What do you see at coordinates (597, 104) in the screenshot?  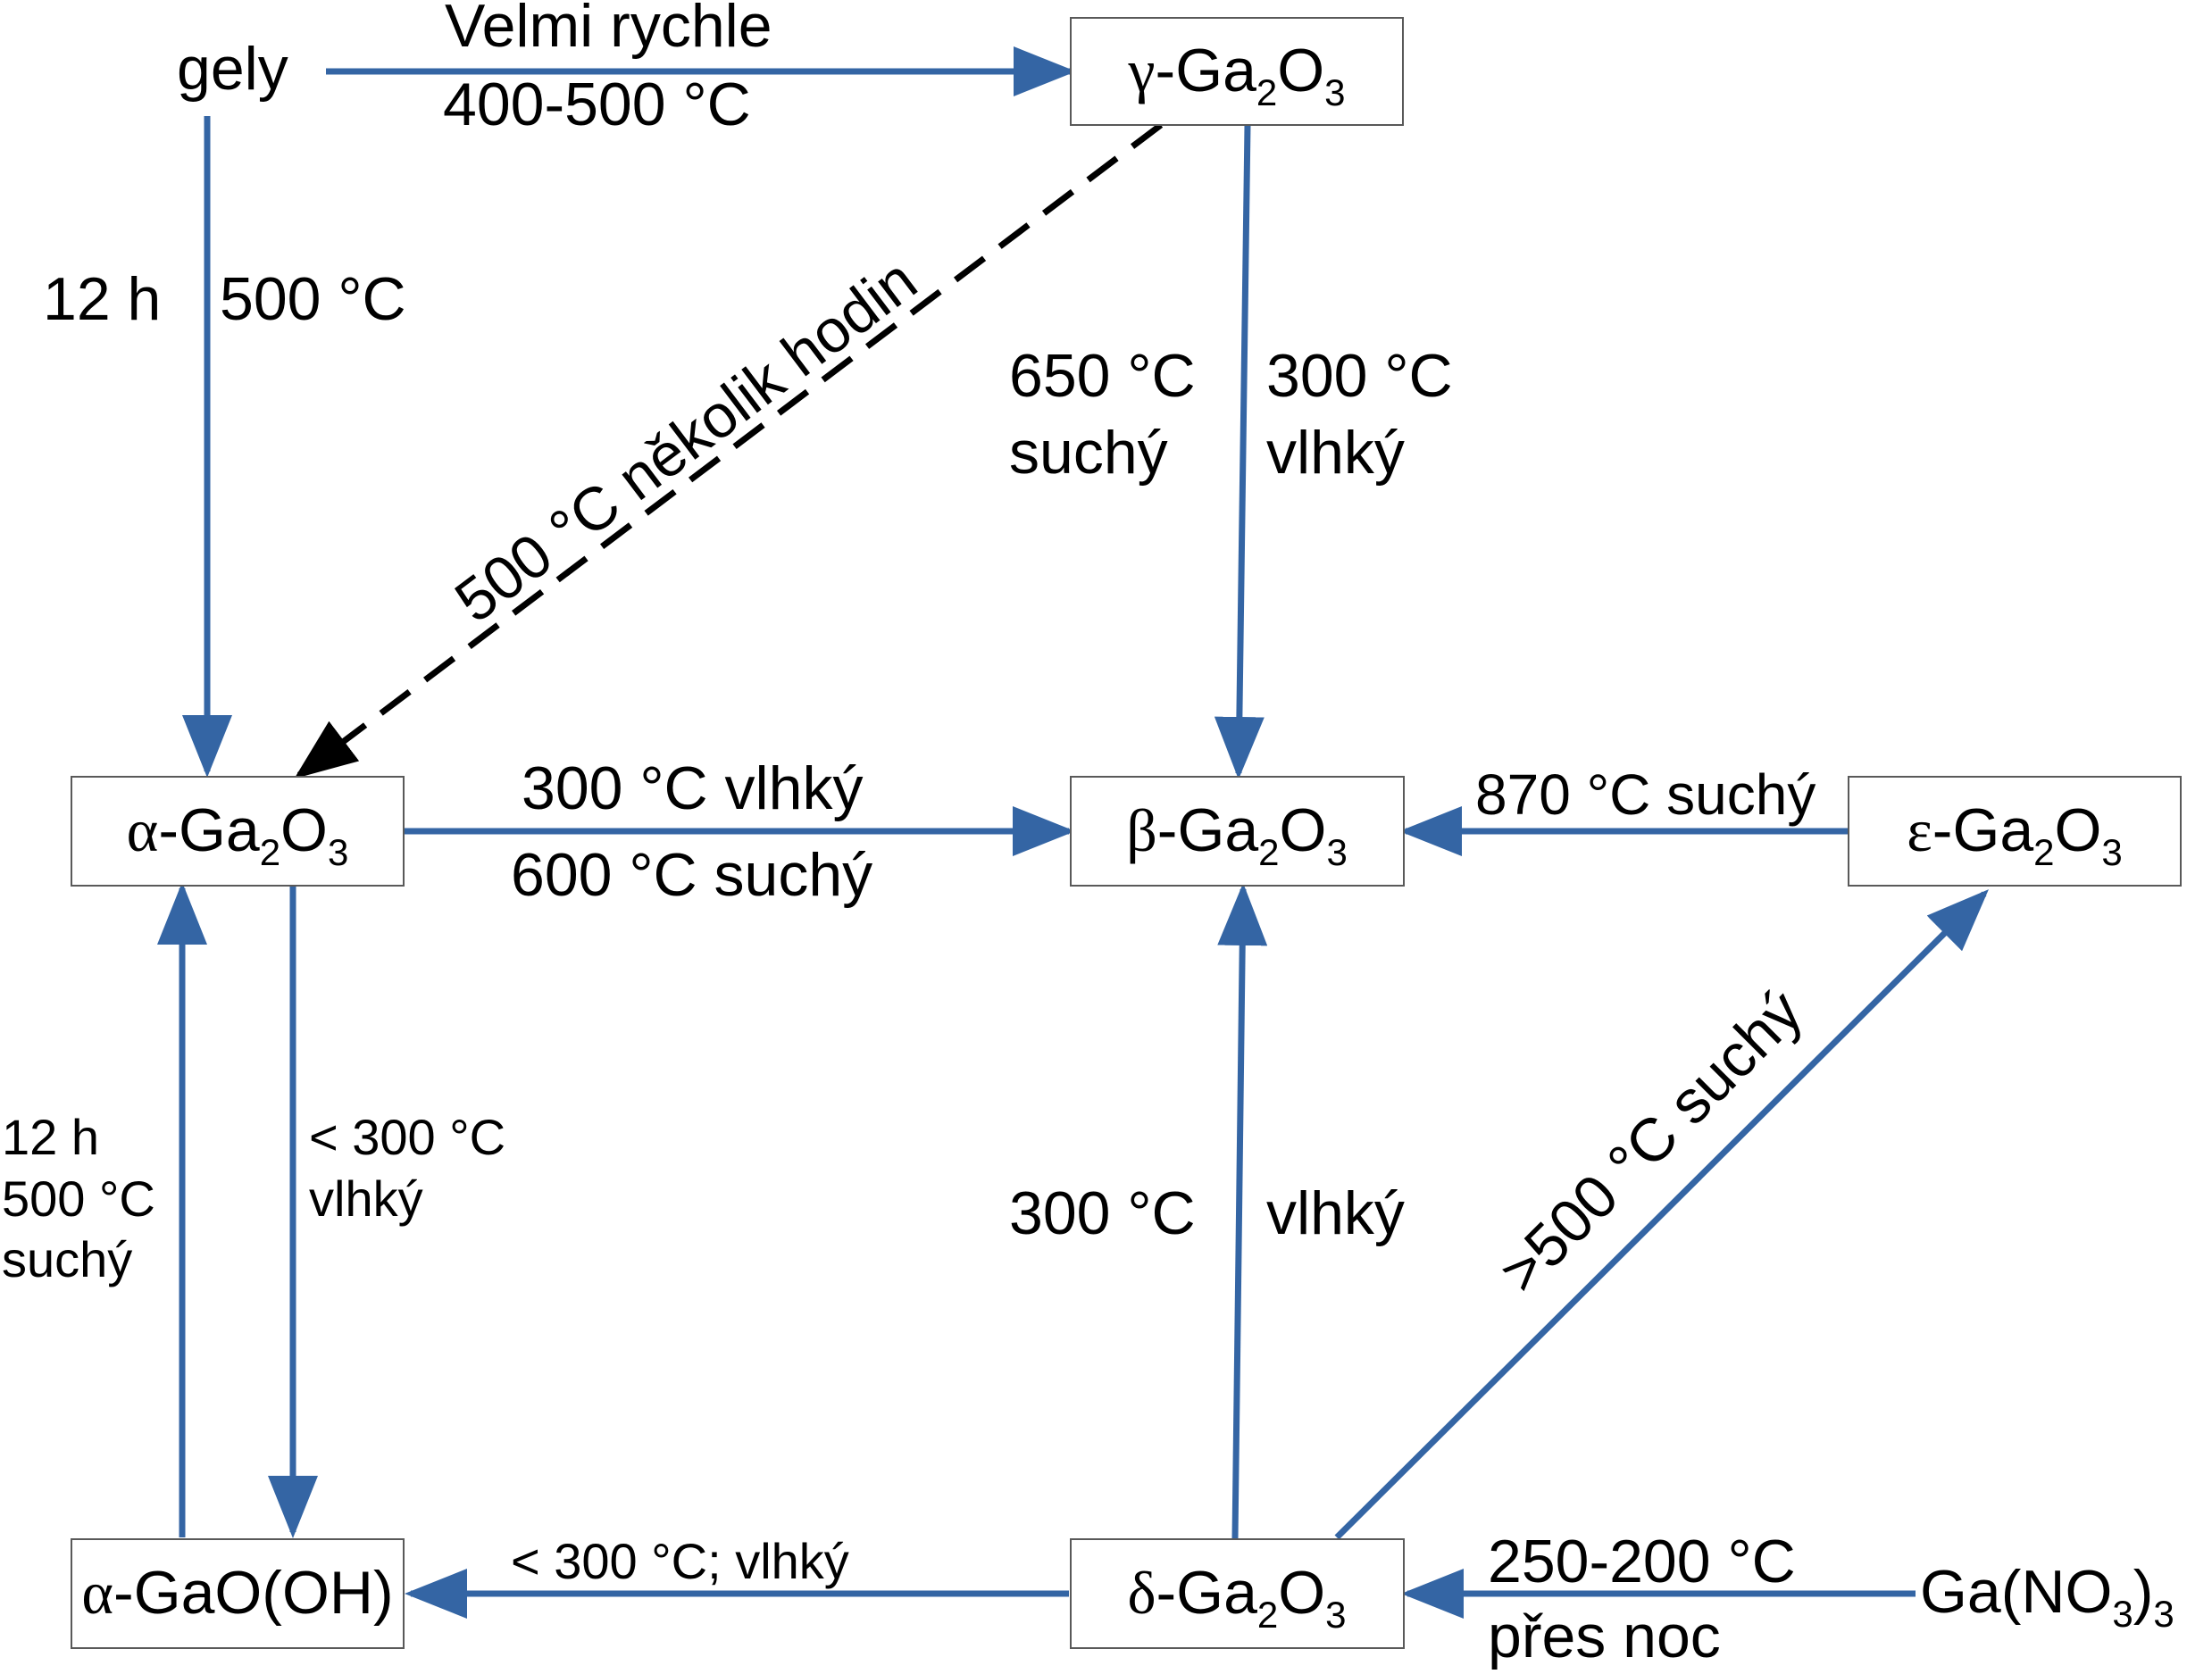 I see `label-gels-gamma-line2: 400-500 °C` at bounding box center [597, 104].